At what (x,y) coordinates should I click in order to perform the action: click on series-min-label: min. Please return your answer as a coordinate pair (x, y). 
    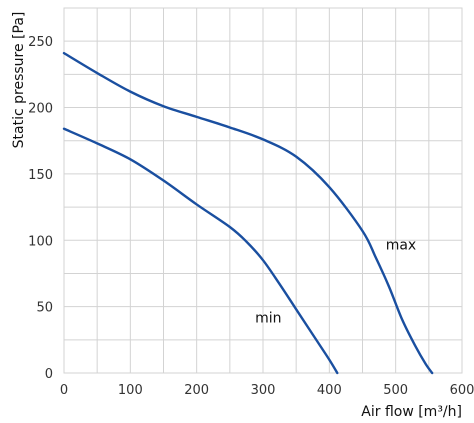
    Looking at the image, I should click on (268, 318).